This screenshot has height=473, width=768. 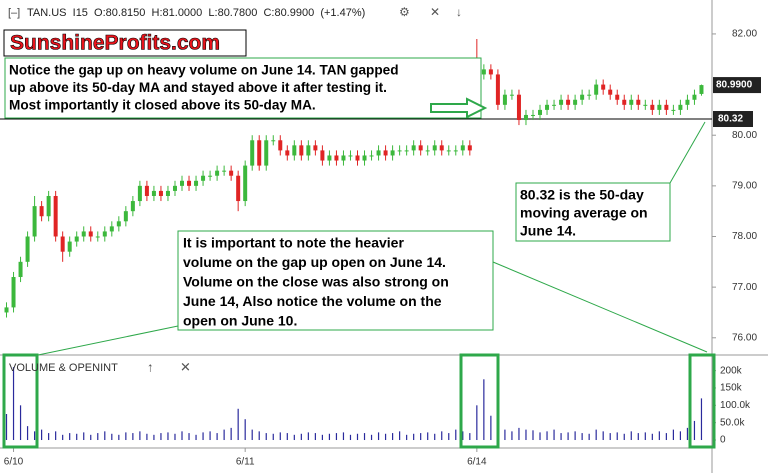 What do you see at coordinates (312, 301) in the screenshot?
I see `annotation-text: June 14, Also notice the volume on the` at bounding box center [312, 301].